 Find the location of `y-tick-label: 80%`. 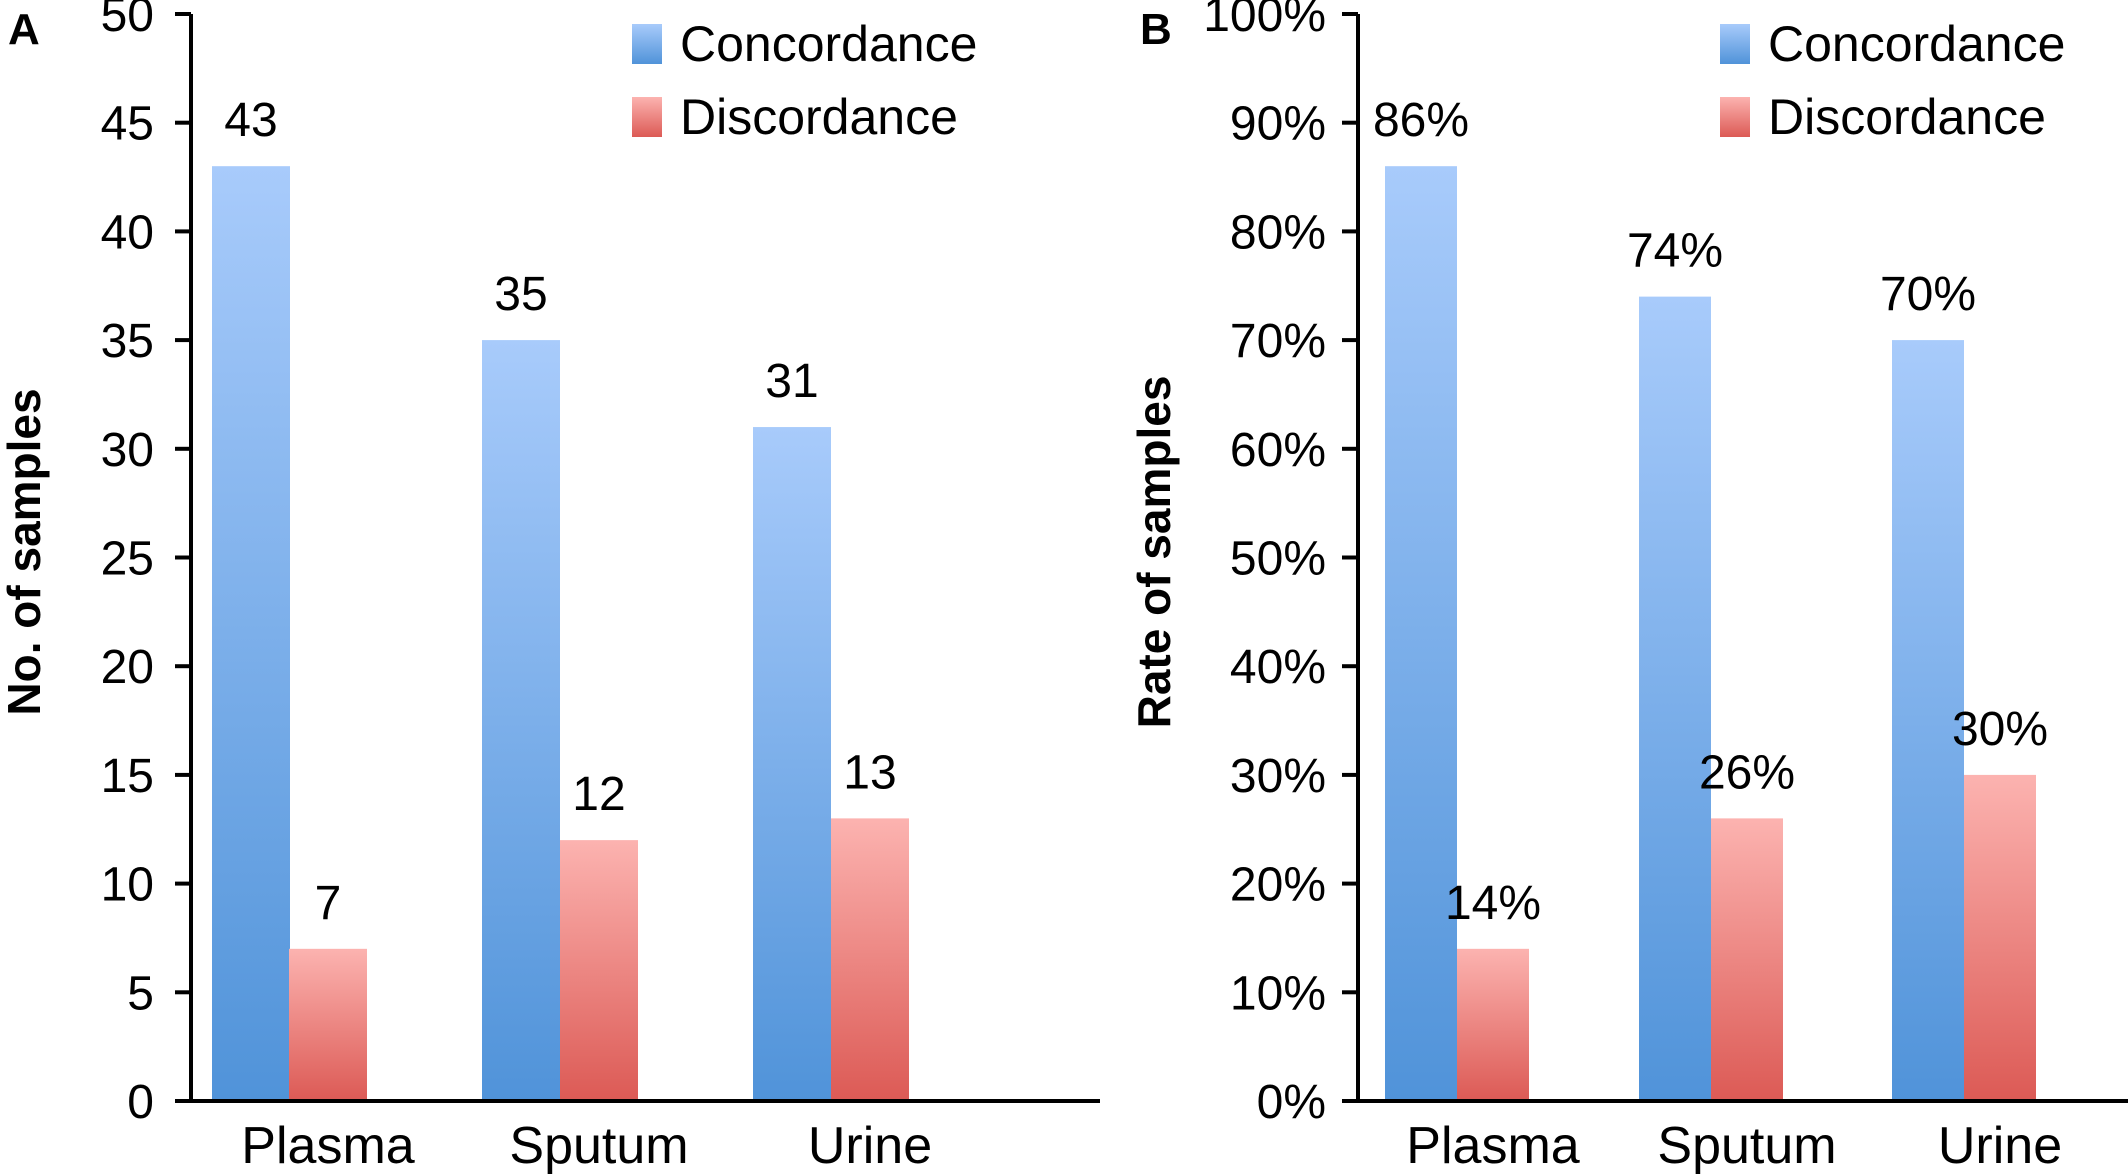

y-tick-label: 80% is located at coordinates (1278, 232).